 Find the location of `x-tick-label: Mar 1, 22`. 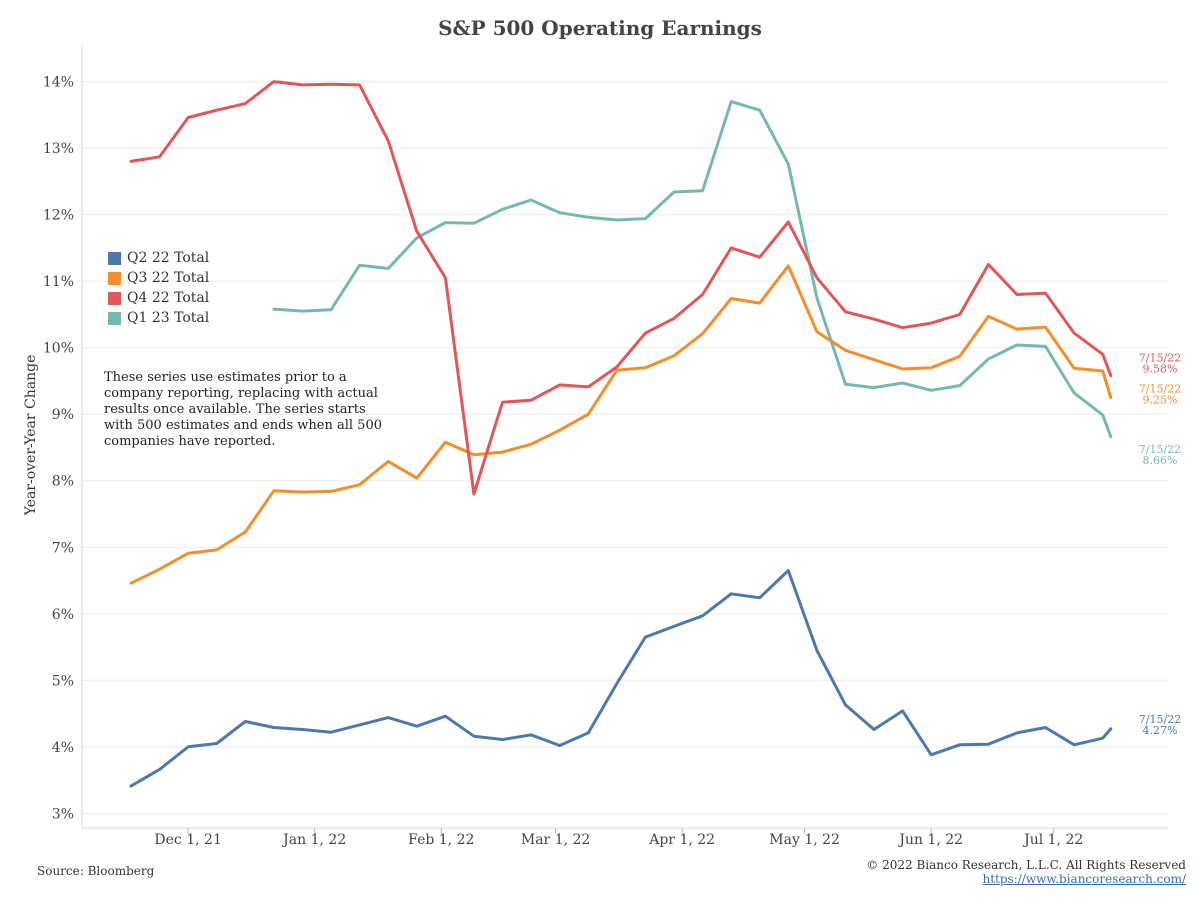

x-tick-label: Mar 1, 22 is located at coordinates (555, 840).